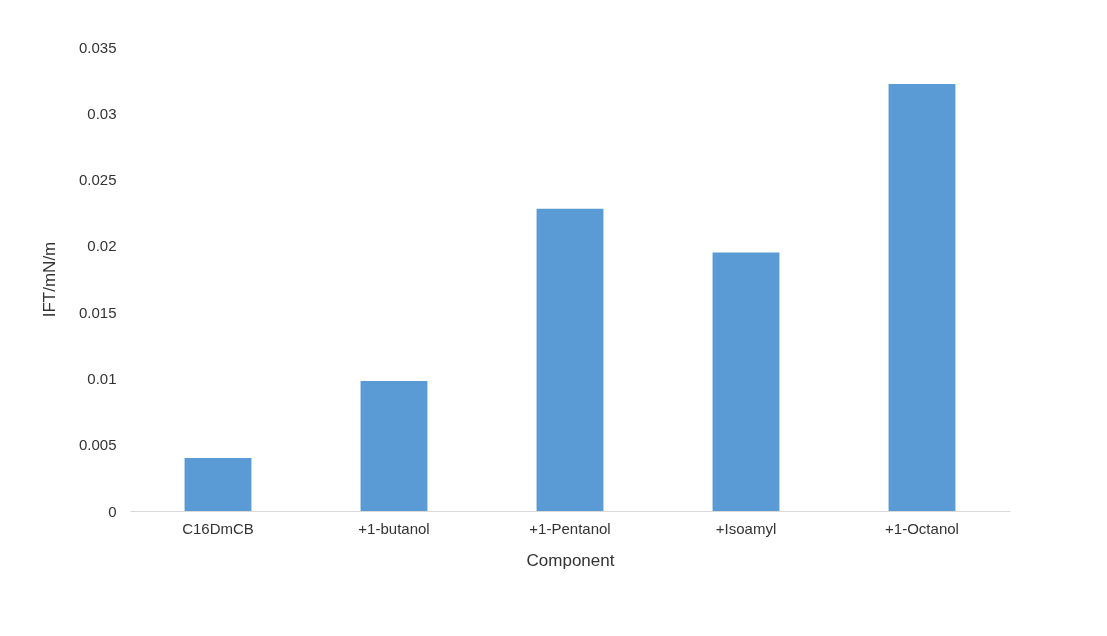  Describe the element at coordinates (922, 528) in the screenshot. I see `x-tick-label: +1-Octanol` at that location.